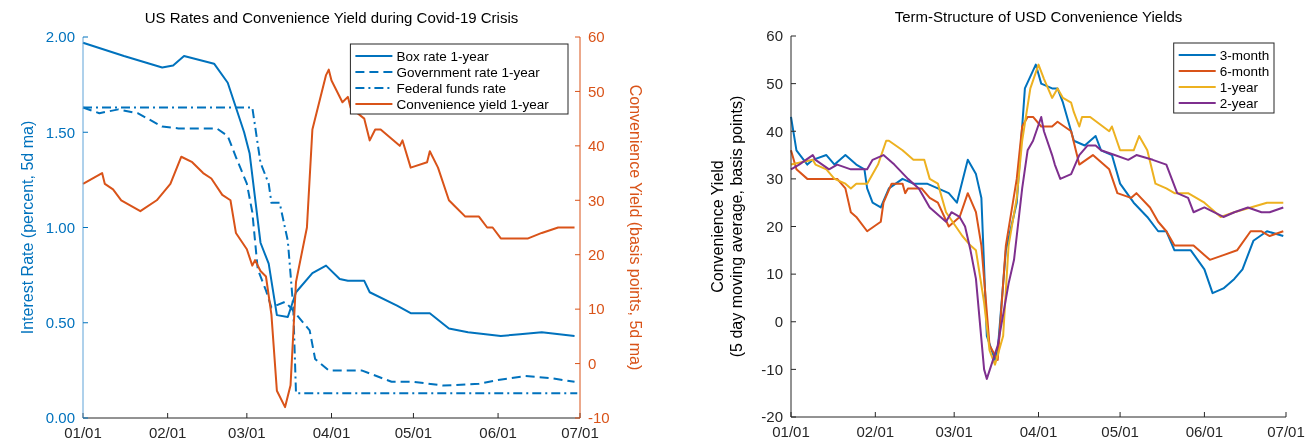  Describe the element at coordinates (774, 83) in the screenshot. I see `y-tick-label: 50` at that location.